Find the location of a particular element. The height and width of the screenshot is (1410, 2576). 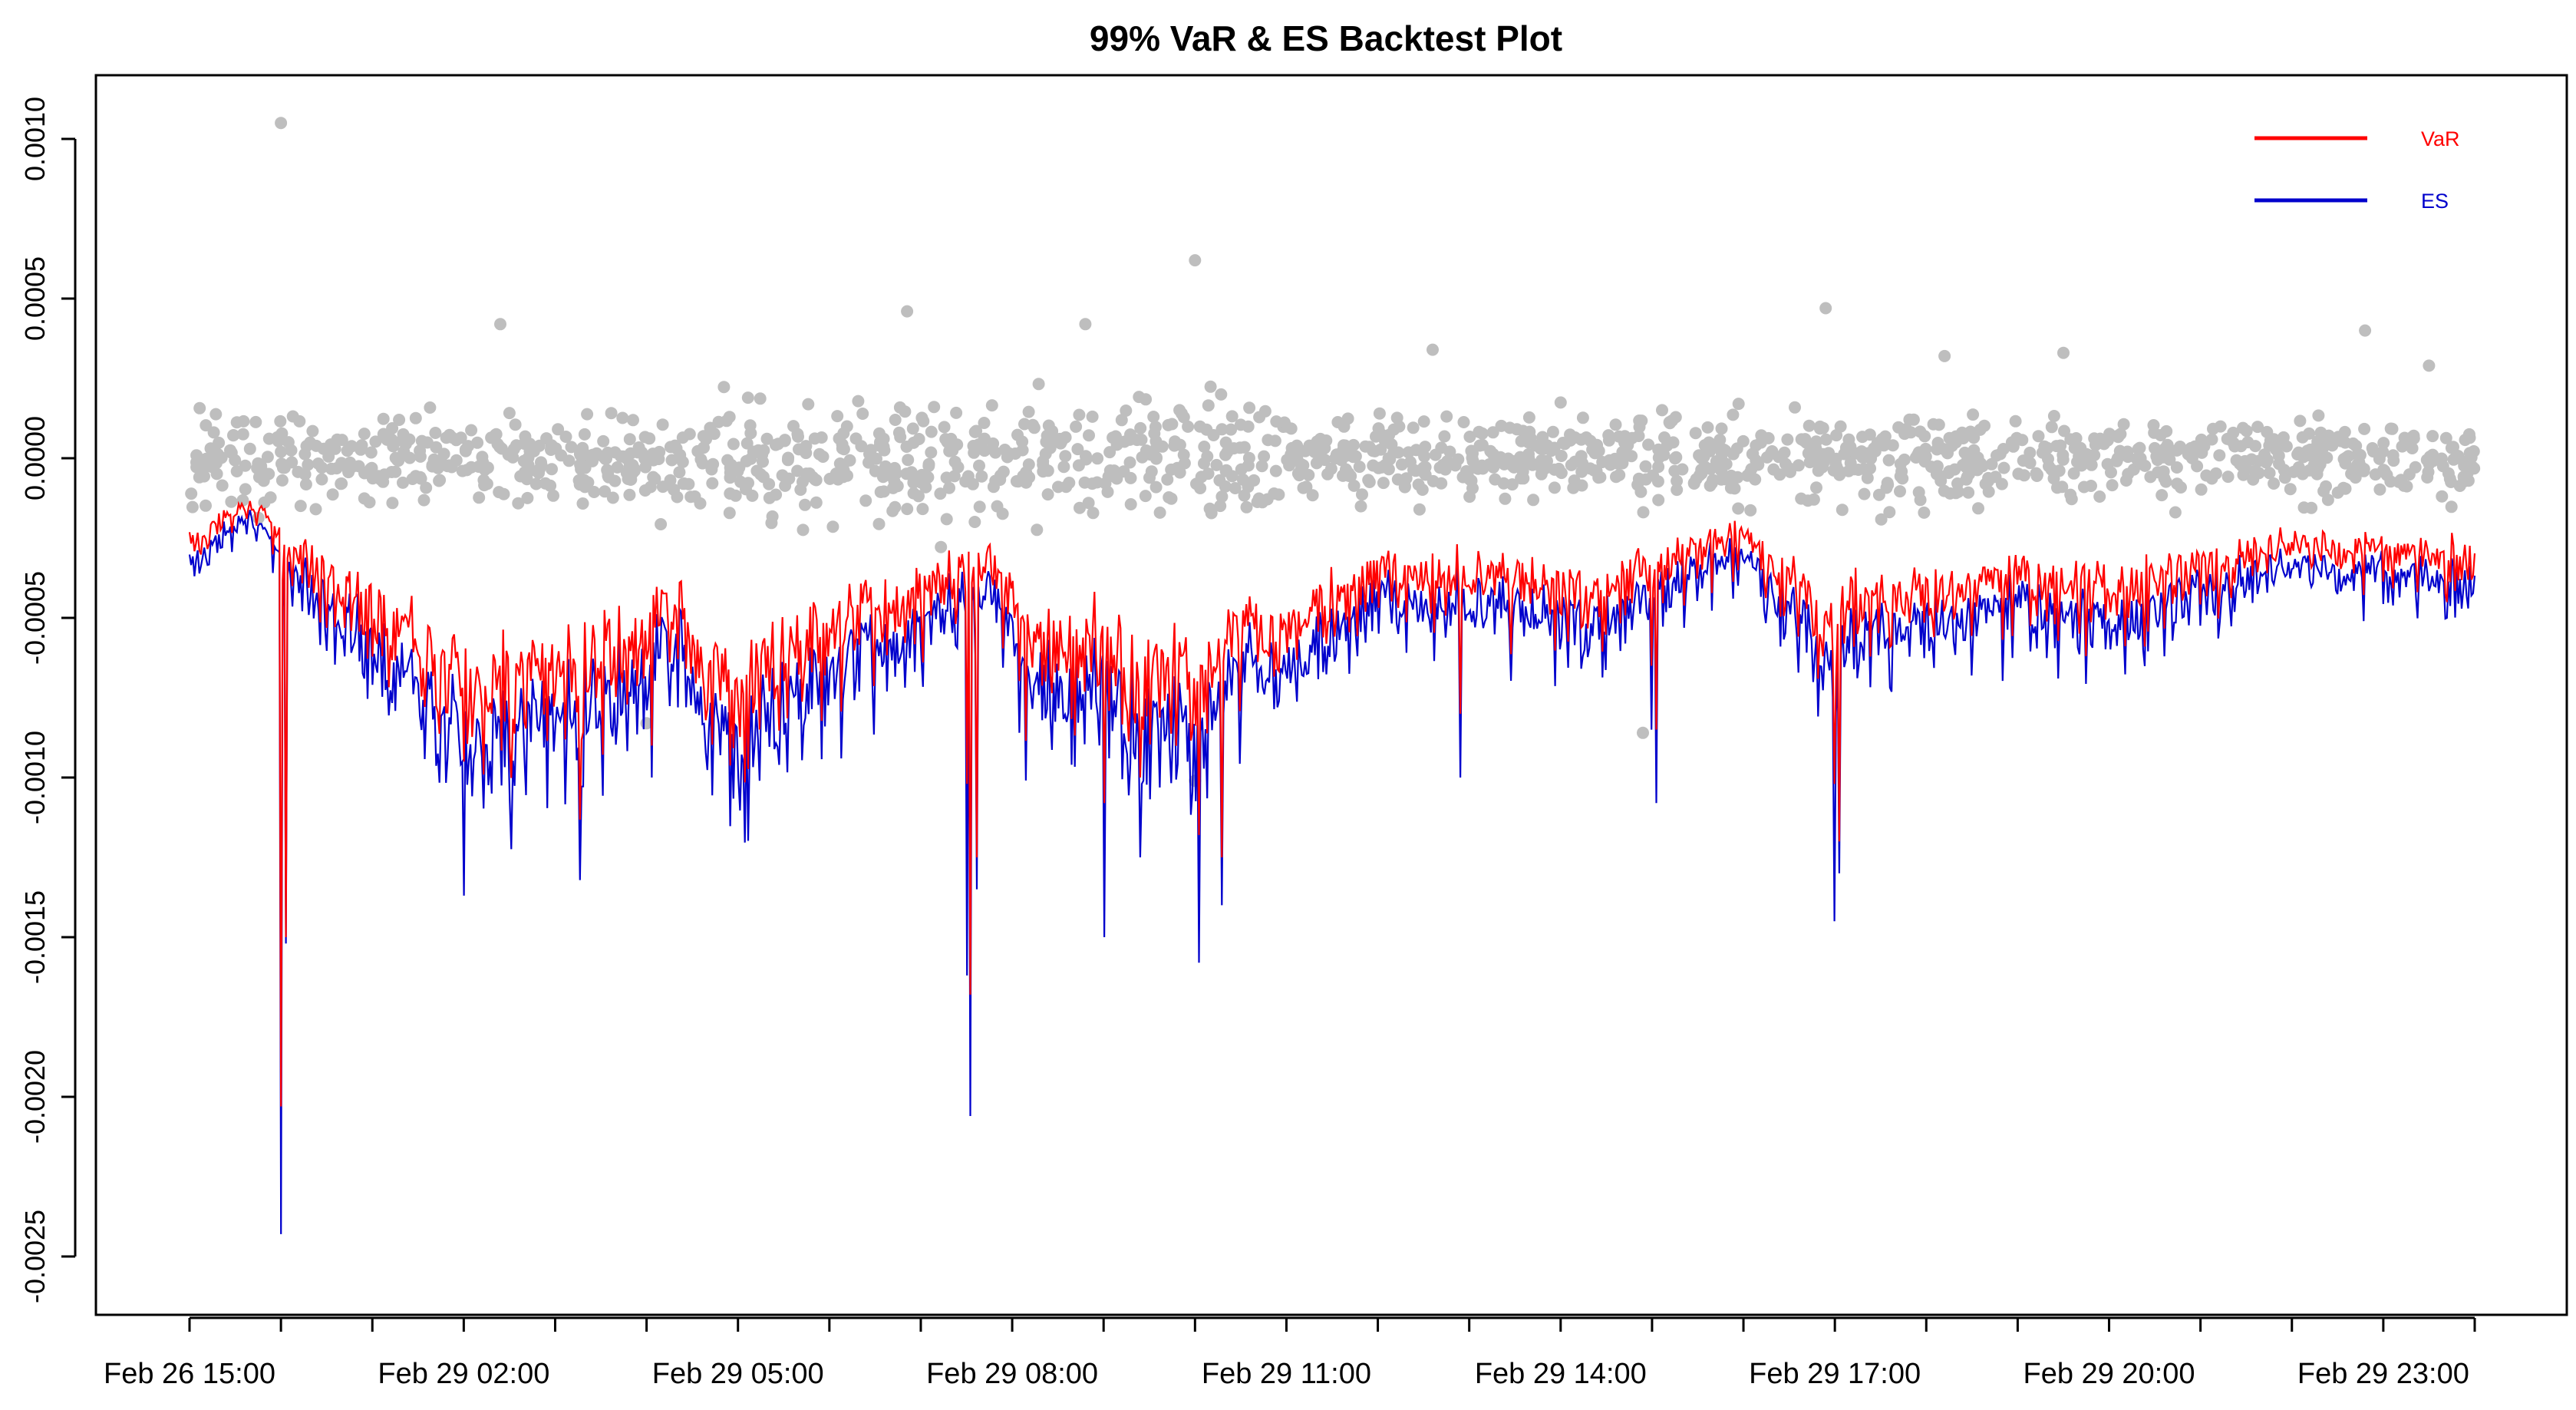

x-tick-label: Feb 29 17:00 is located at coordinates (1835, 1374).